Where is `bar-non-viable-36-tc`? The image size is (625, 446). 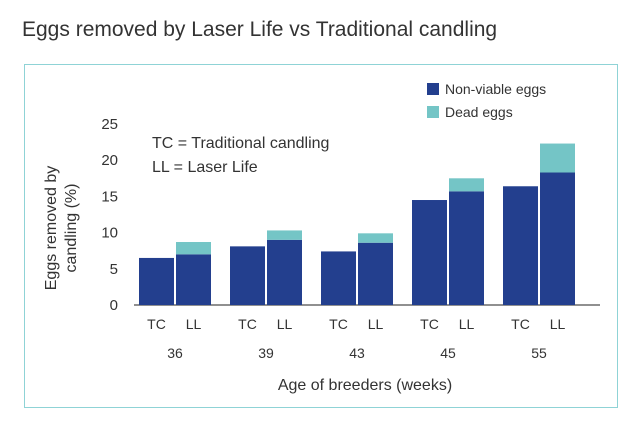 bar-non-viable-36-tc is located at coordinates (156, 281).